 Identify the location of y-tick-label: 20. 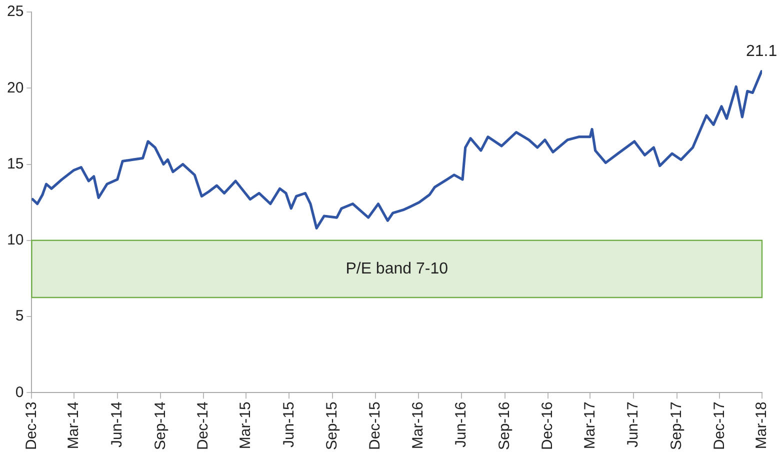
(15, 87).